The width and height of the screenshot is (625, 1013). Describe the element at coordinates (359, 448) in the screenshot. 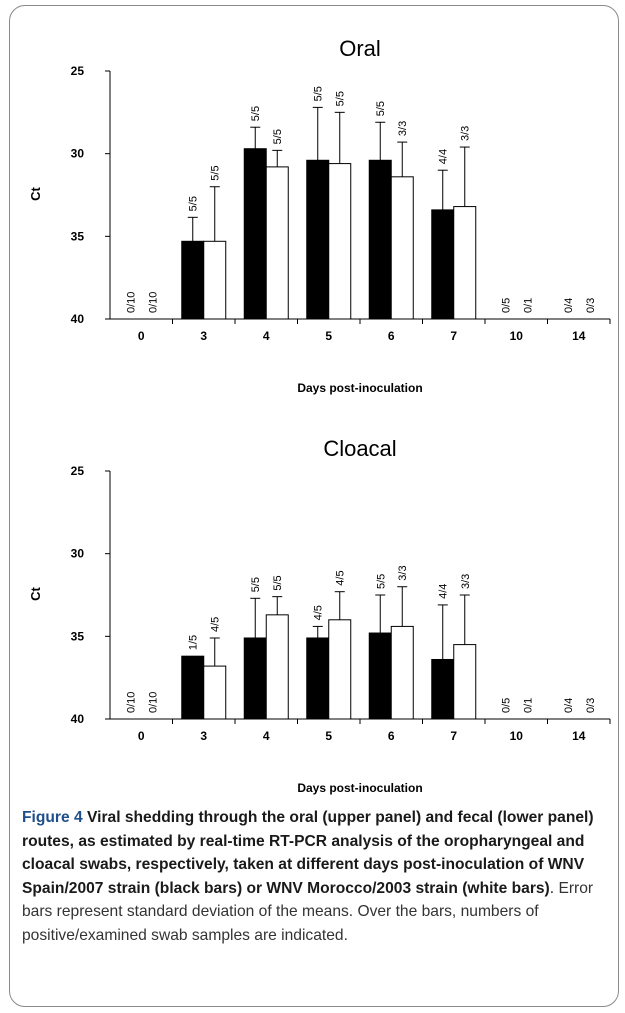

I see `chart-title: Cloacal` at that location.